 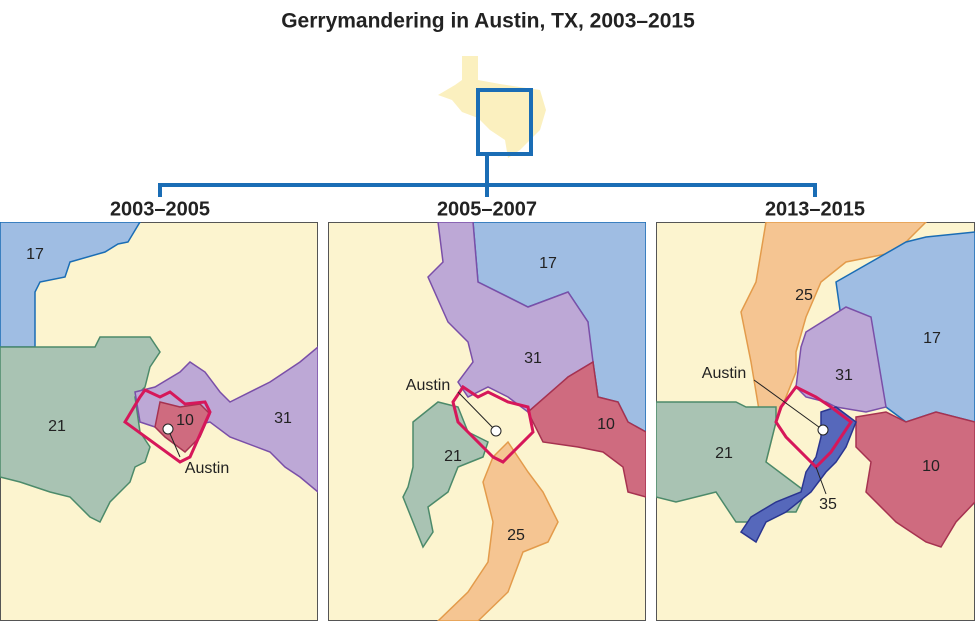 I want to click on panel-title: 2013–2015, so click(x=815, y=209).